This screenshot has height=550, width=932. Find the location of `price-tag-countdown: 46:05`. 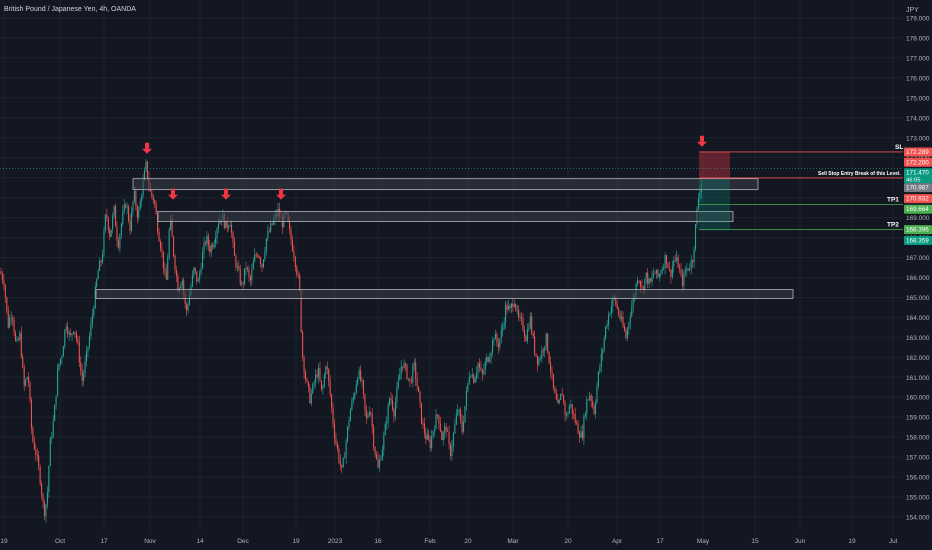

price-tag-countdown: 46:05 is located at coordinates (913, 181).